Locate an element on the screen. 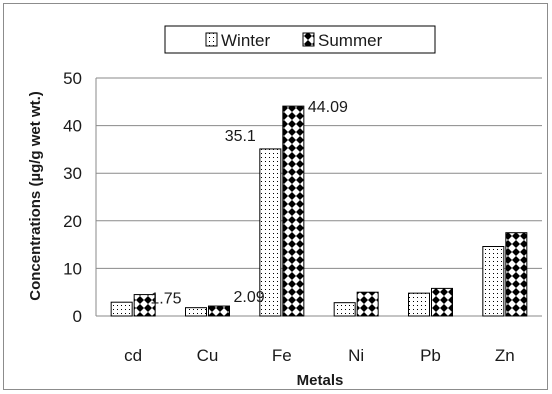  x-axis-title: Metals is located at coordinates (320, 380).